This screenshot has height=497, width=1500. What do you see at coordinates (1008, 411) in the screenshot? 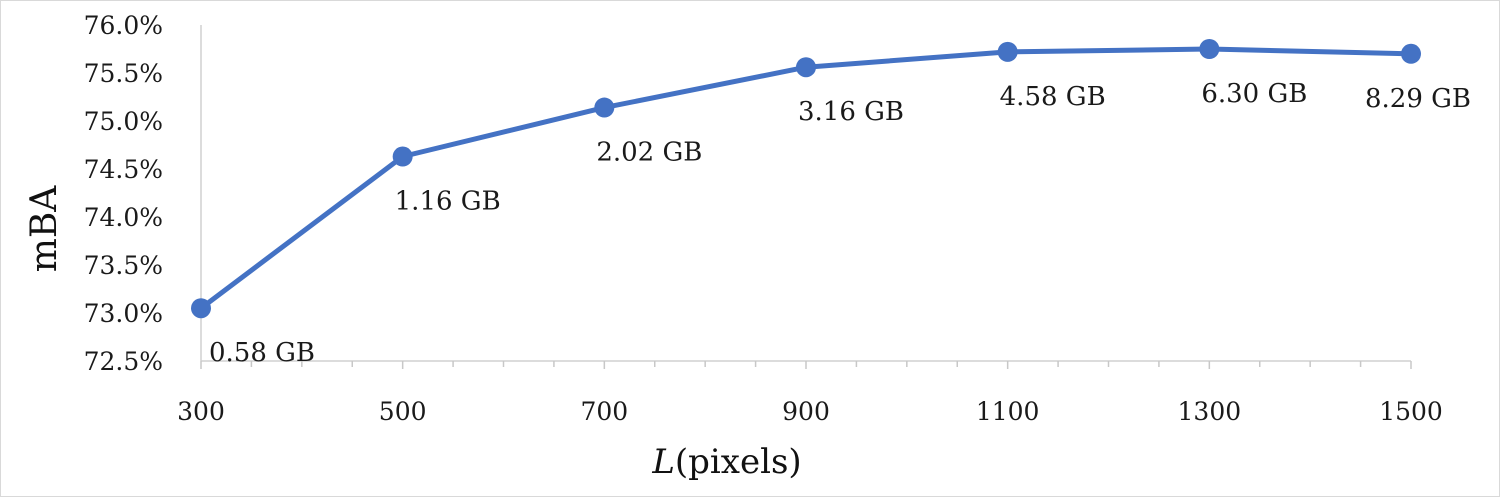
I see `x-tick-label: 1100` at bounding box center [1008, 411].